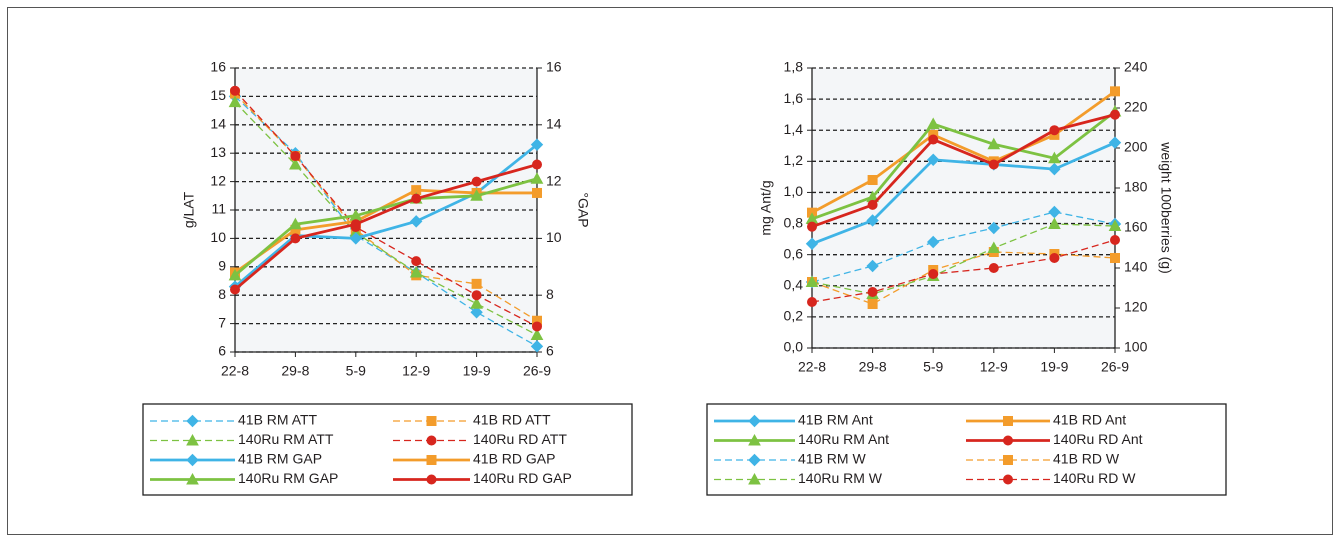 This screenshot has width=1340, height=546. Describe the element at coordinates (812, 367) in the screenshot. I see `x-tick-label: 22-8` at that location.